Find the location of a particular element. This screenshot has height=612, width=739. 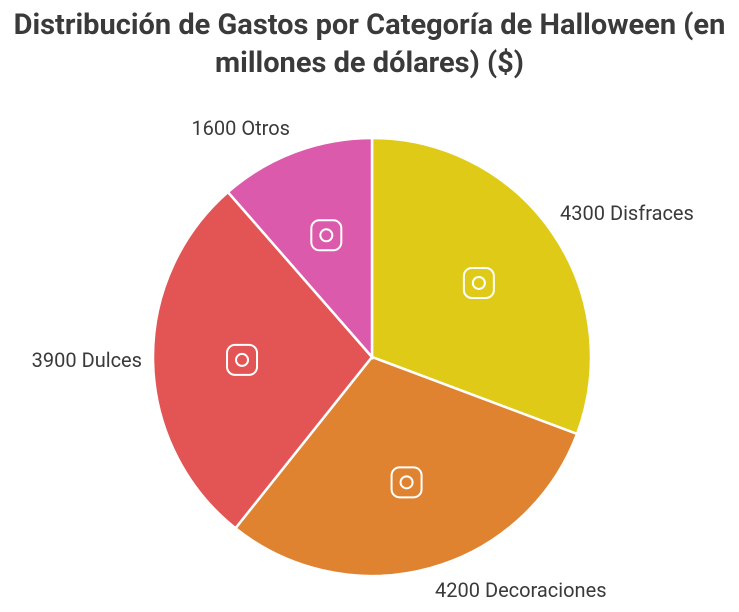

slice-category: Disfraces is located at coordinates (652, 213).